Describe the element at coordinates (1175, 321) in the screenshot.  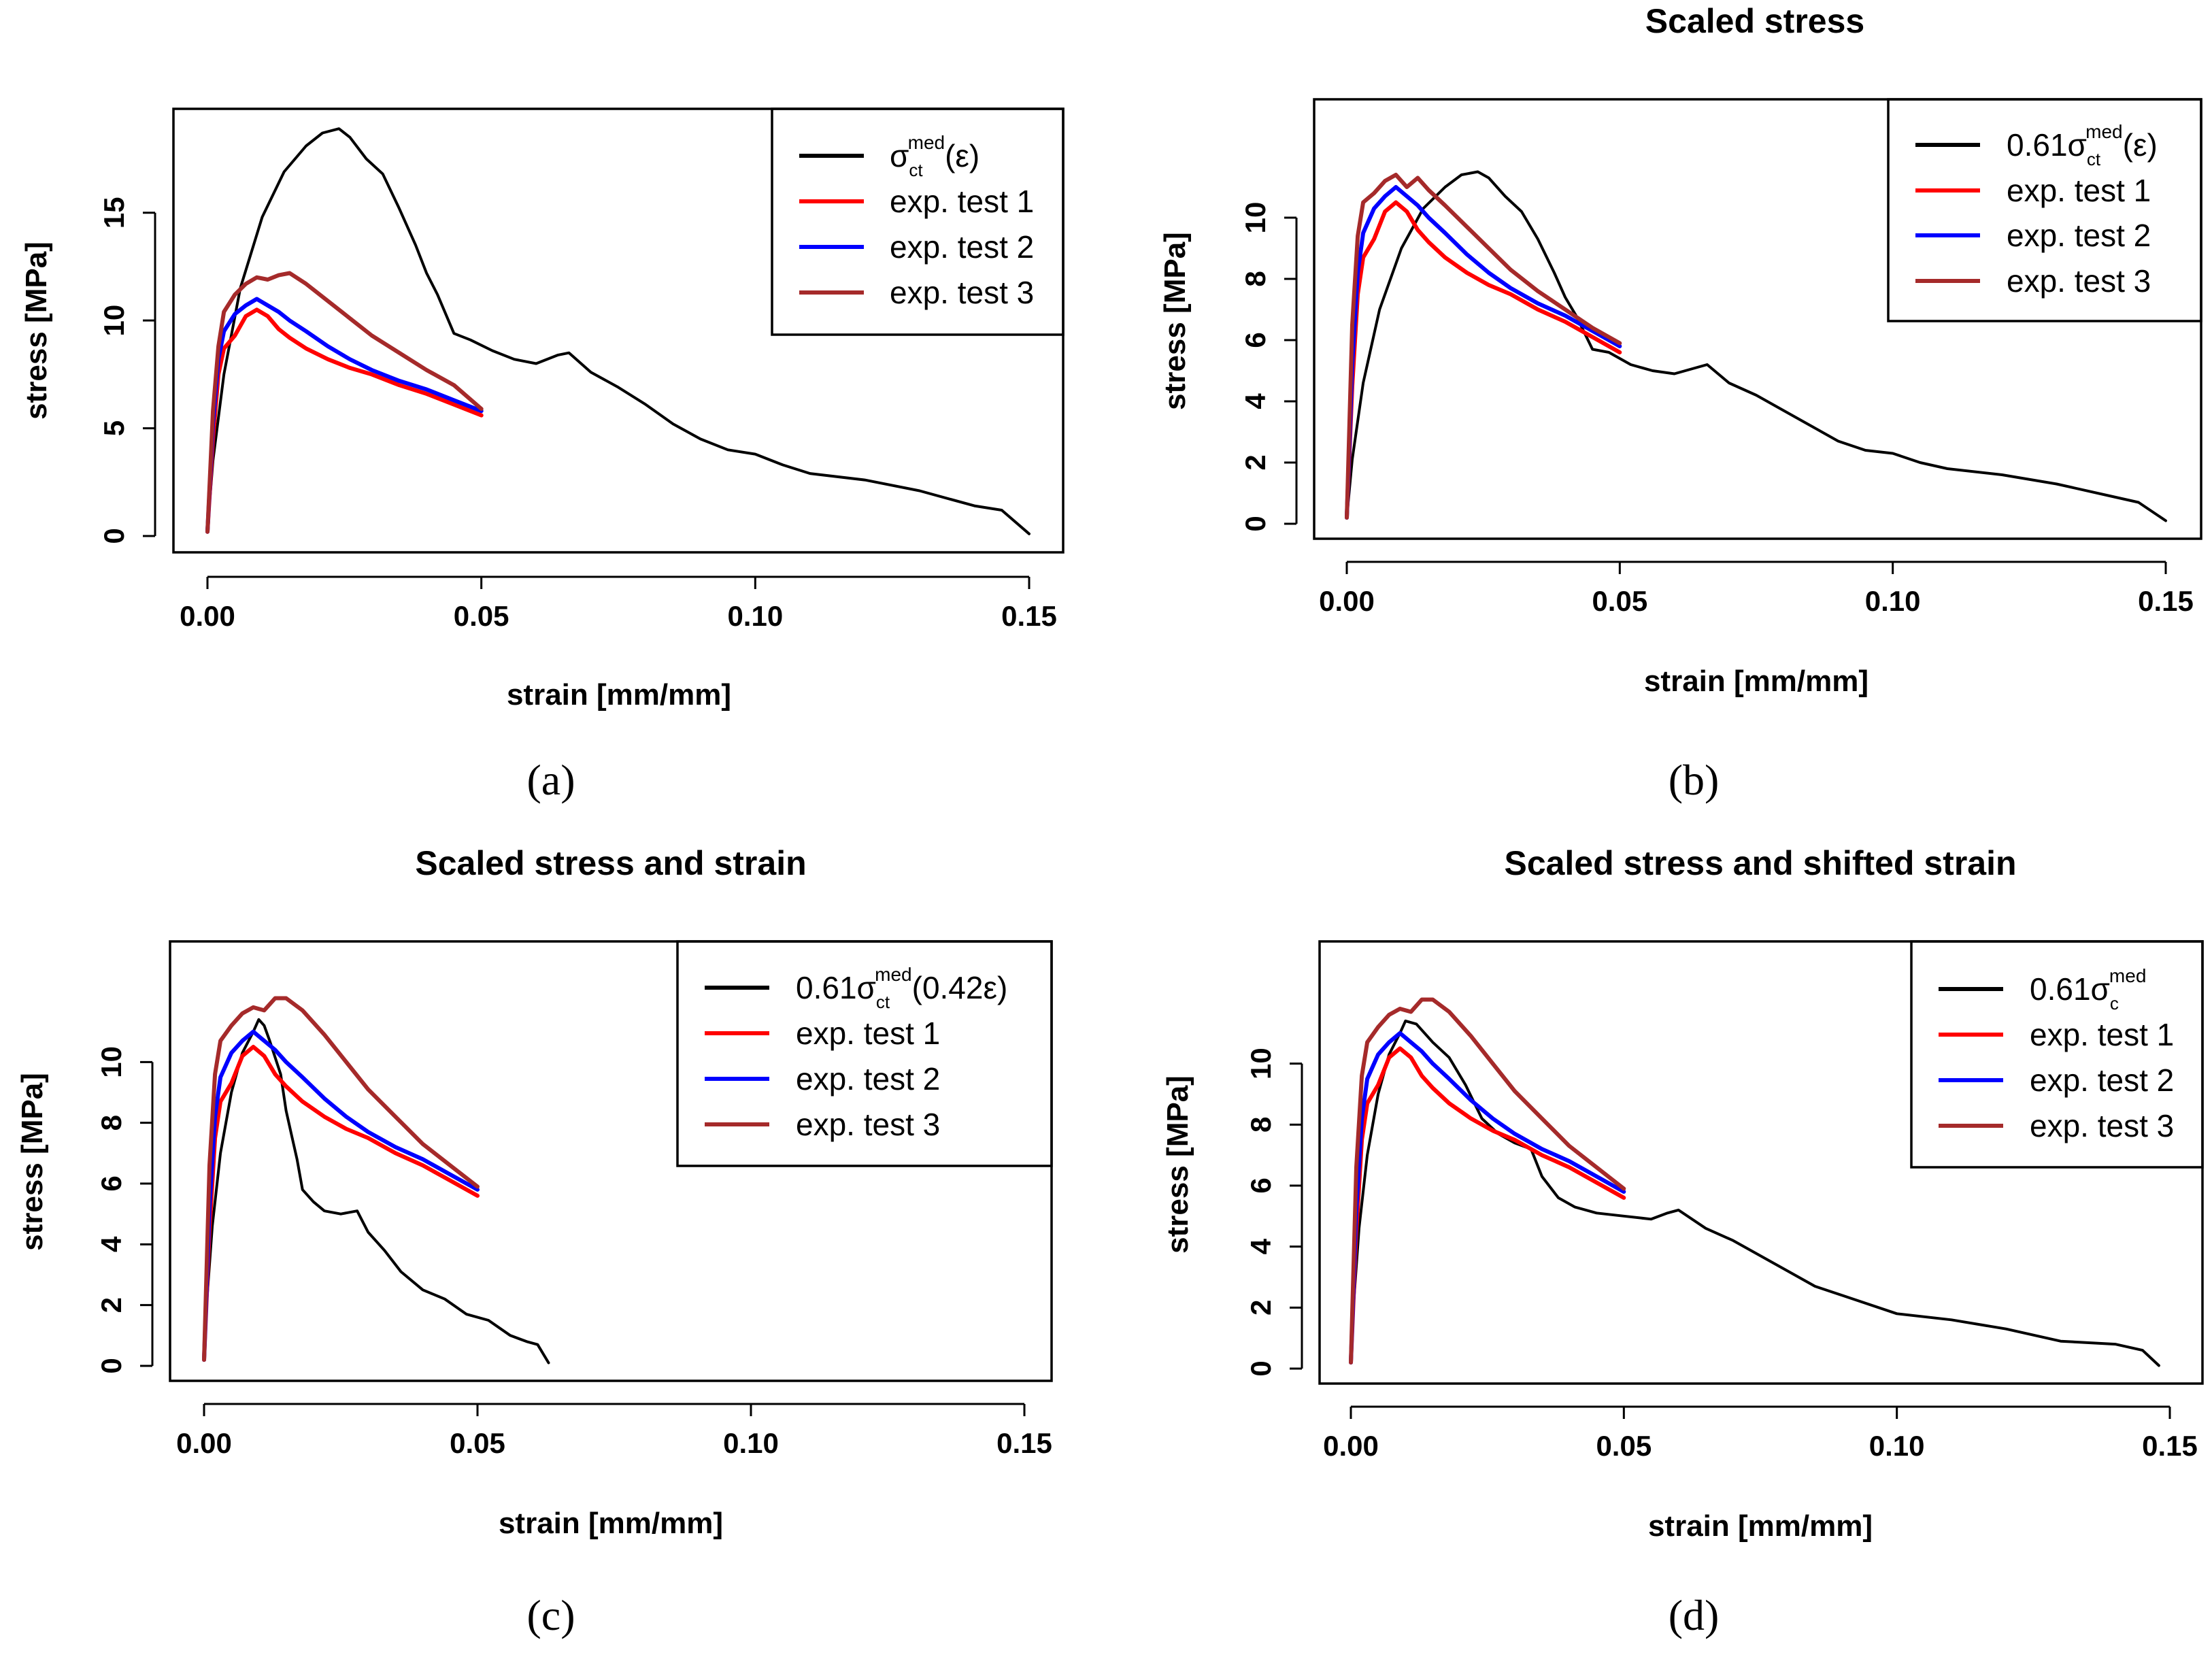
I see `panel-b-y-label: stress [MPa]` at that location.